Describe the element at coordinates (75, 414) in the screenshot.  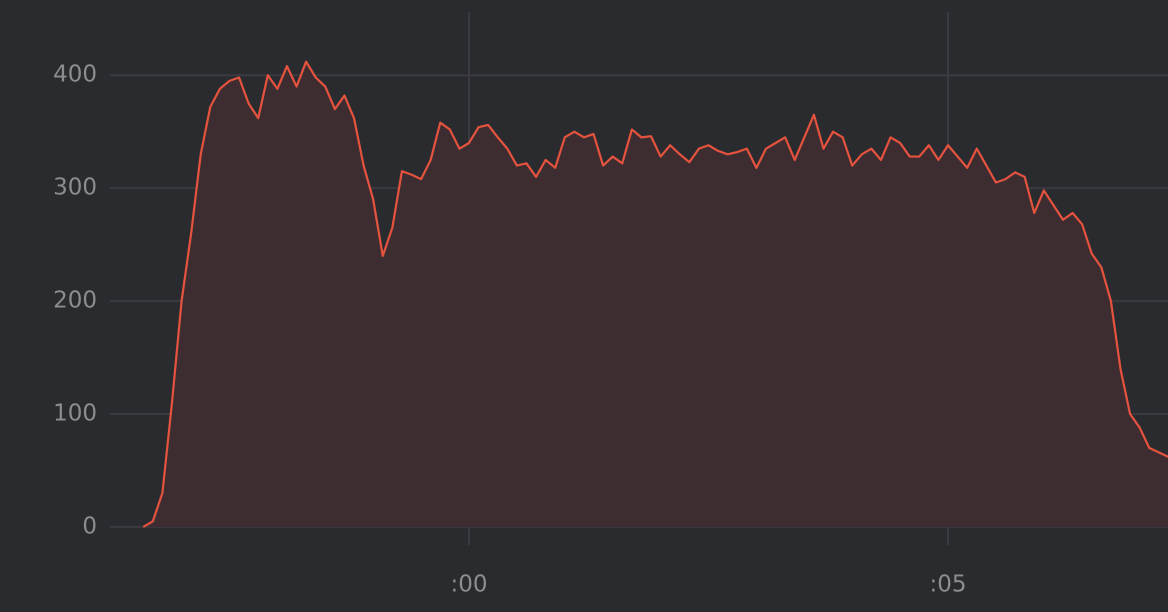
I see `y-tick-label: 100` at that location.